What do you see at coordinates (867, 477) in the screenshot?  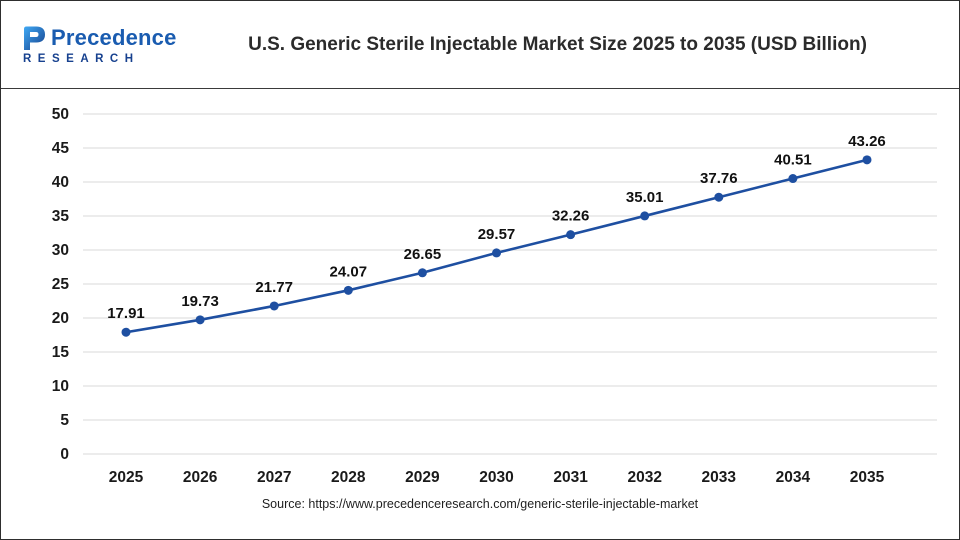 I see `x-tick-label: 2035` at bounding box center [867, 477].